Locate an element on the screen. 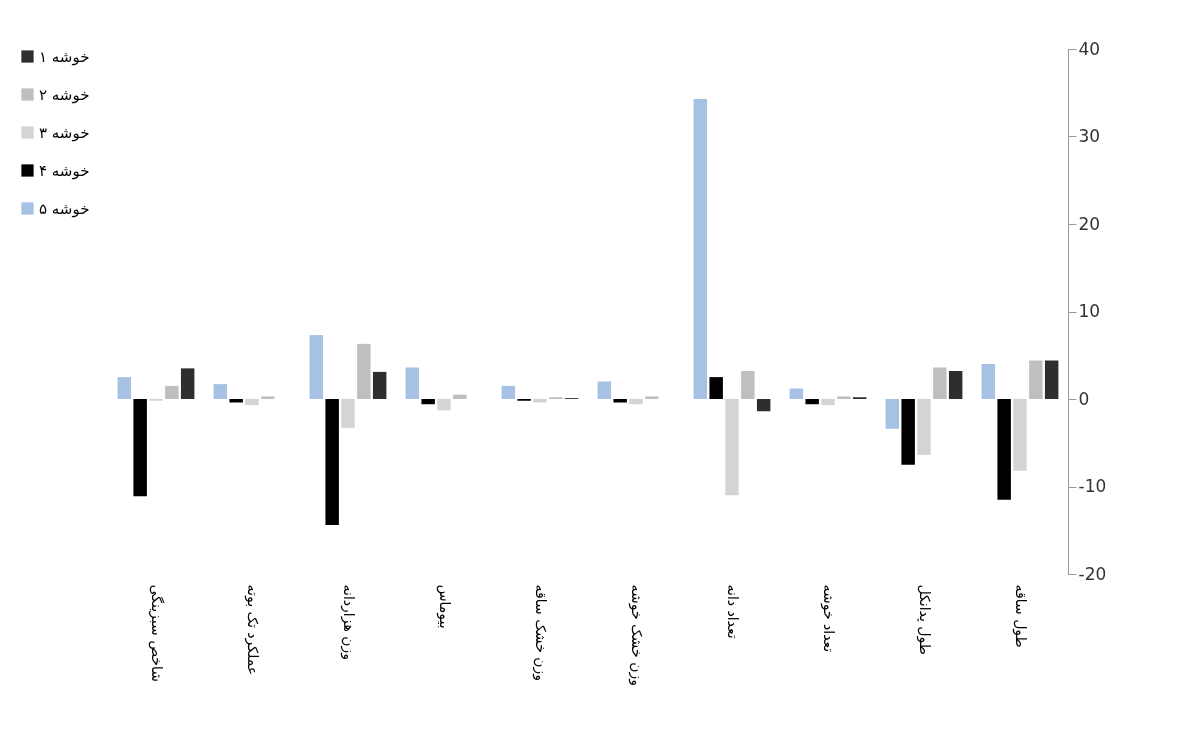 This screenshot has height=756, width=1195. y-tick-label: -10 is located at coordinates (1092, 486).